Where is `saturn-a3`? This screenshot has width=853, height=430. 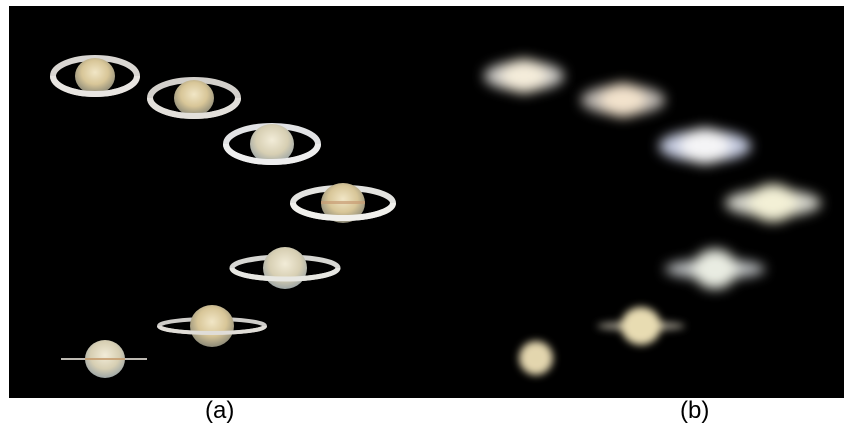 saturn-a3 is located at coordinates (272, 144).